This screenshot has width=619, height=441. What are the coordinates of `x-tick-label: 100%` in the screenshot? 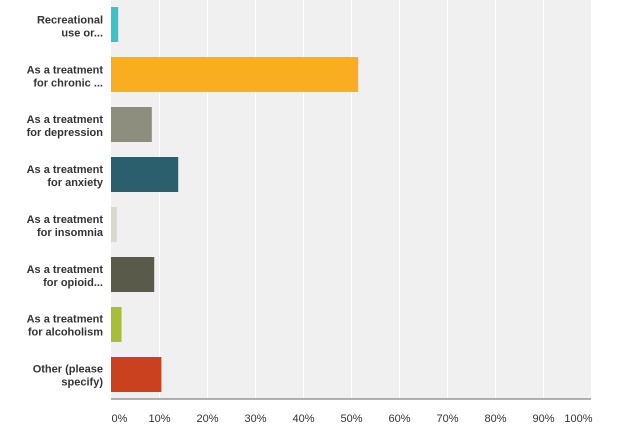 It's located at (578, 419).